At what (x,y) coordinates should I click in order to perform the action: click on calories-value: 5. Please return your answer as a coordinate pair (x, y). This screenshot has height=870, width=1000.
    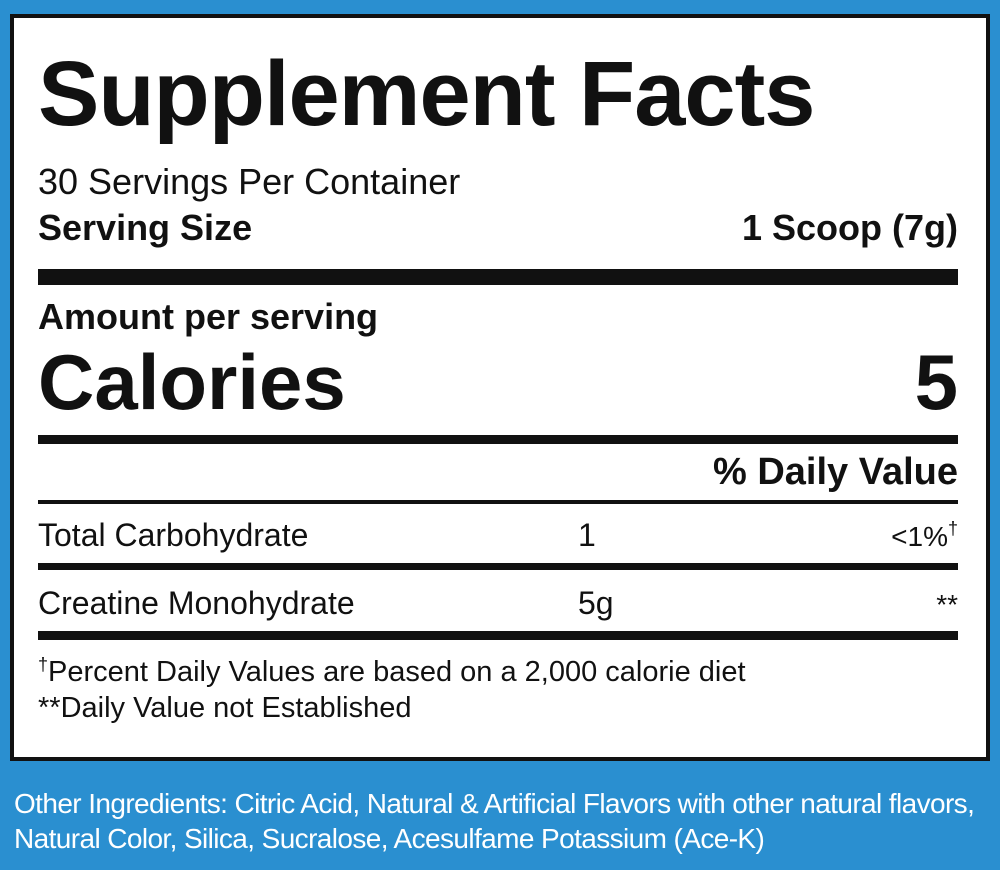
    Looking at the image, I should click on (936, 381).